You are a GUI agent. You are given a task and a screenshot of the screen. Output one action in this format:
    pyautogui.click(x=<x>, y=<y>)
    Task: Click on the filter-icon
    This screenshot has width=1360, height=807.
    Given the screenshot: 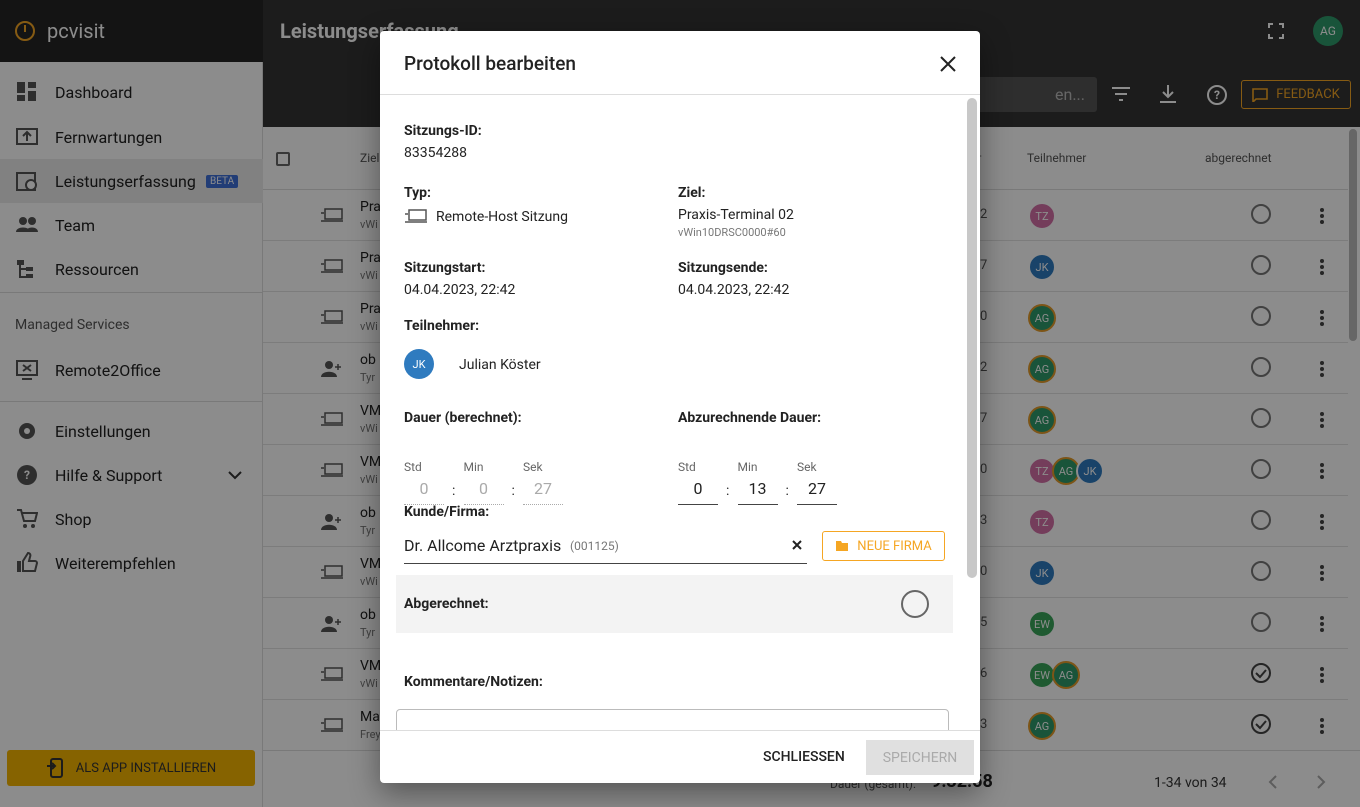 What is the action you would take?
    pyautogui.click(x=1121, y=94)
    